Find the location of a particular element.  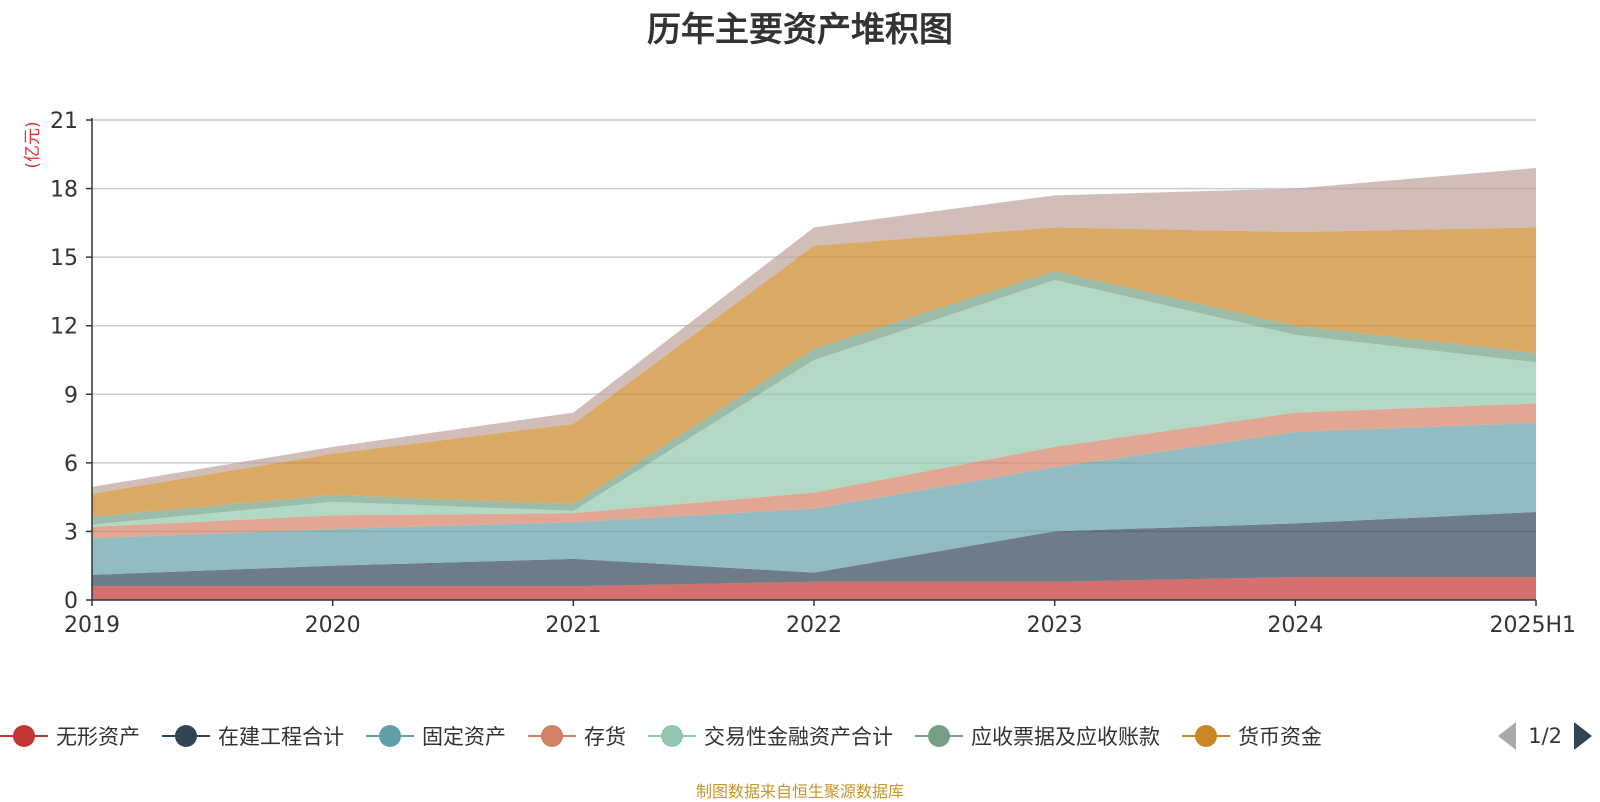

legend-label: 交易性金融资产合计 is located at coordinates (798, 737).